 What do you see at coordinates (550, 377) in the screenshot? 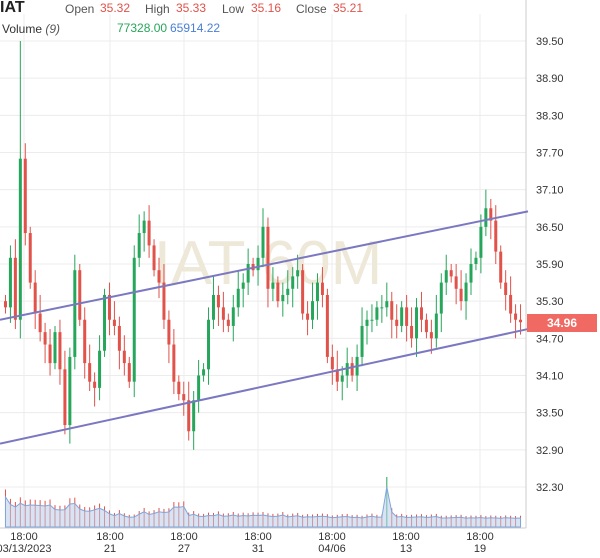
I see `y-tick-label: 34.10` at bounding box center [550, 377].